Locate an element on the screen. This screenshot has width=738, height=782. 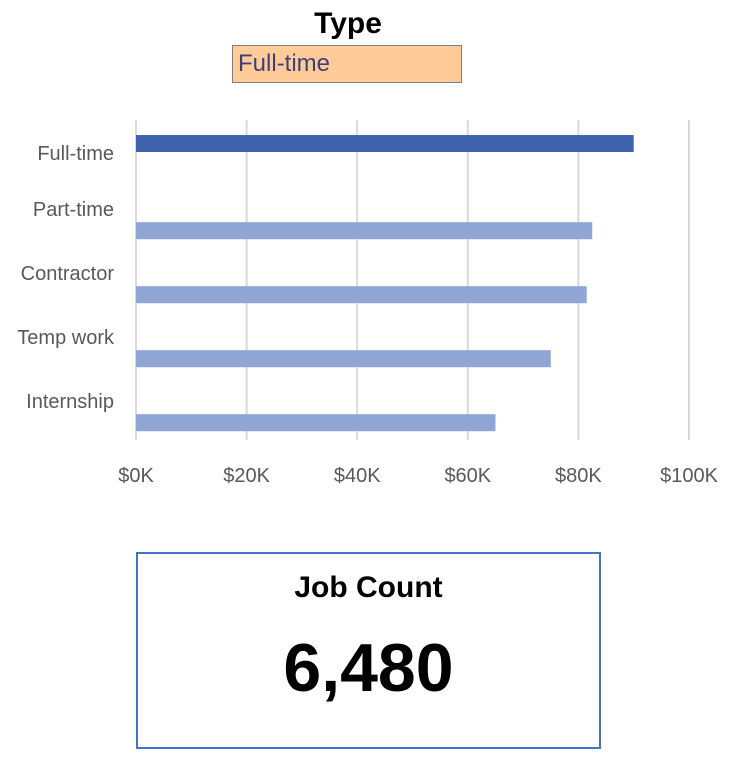
chart-tick-labels: $0K $20K $40K $60K $80K $100K is located at coordinates (418, 476).